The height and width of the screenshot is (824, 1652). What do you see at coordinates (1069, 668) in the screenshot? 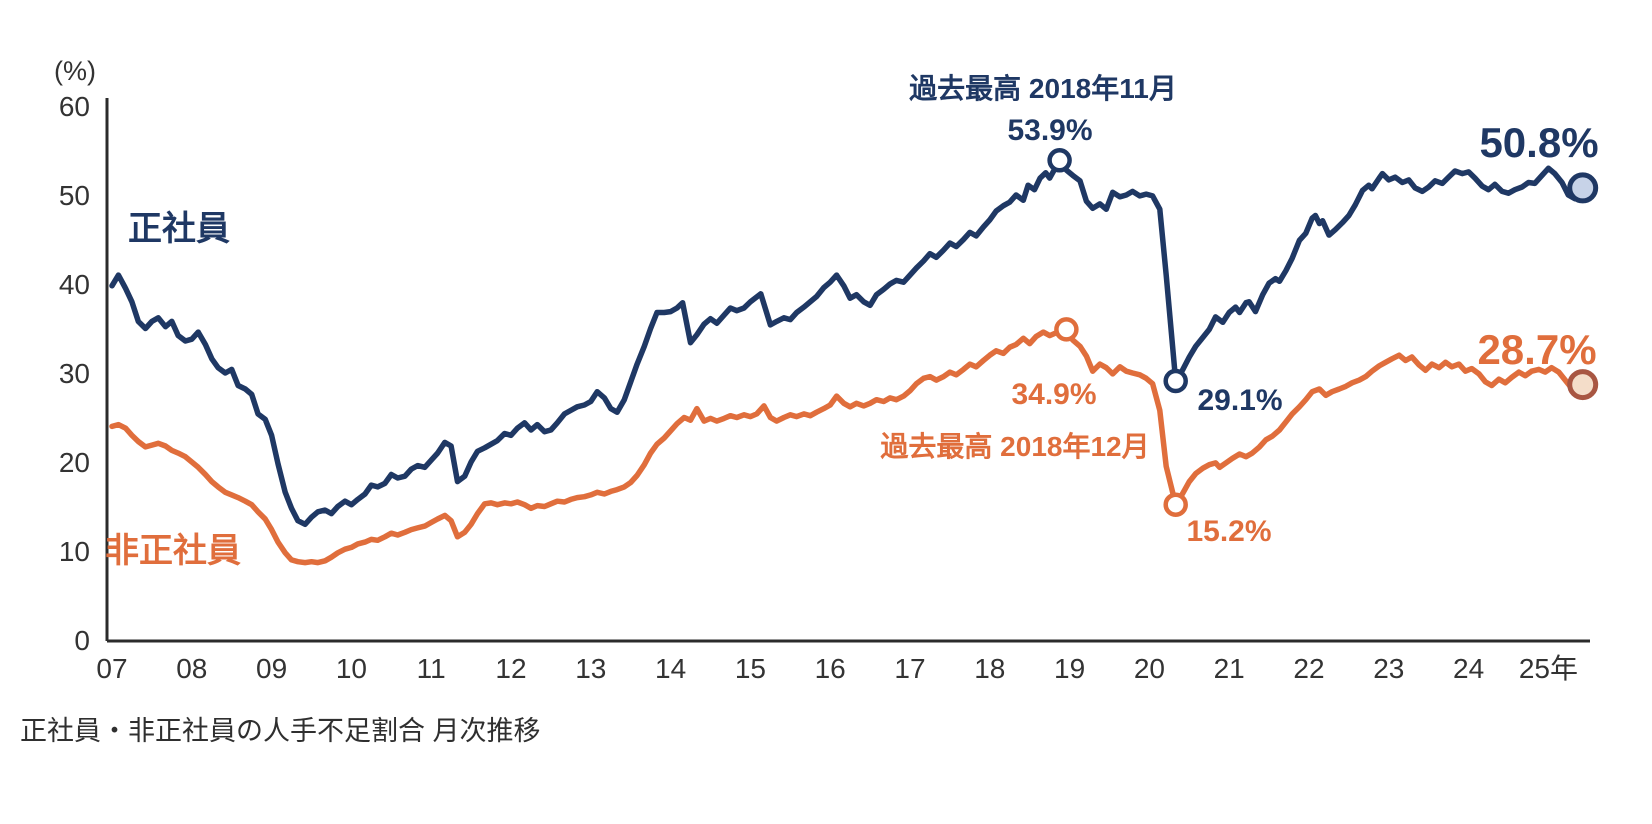
I see `x-tick-label-19: 19` at bounding box center [1069, 668].